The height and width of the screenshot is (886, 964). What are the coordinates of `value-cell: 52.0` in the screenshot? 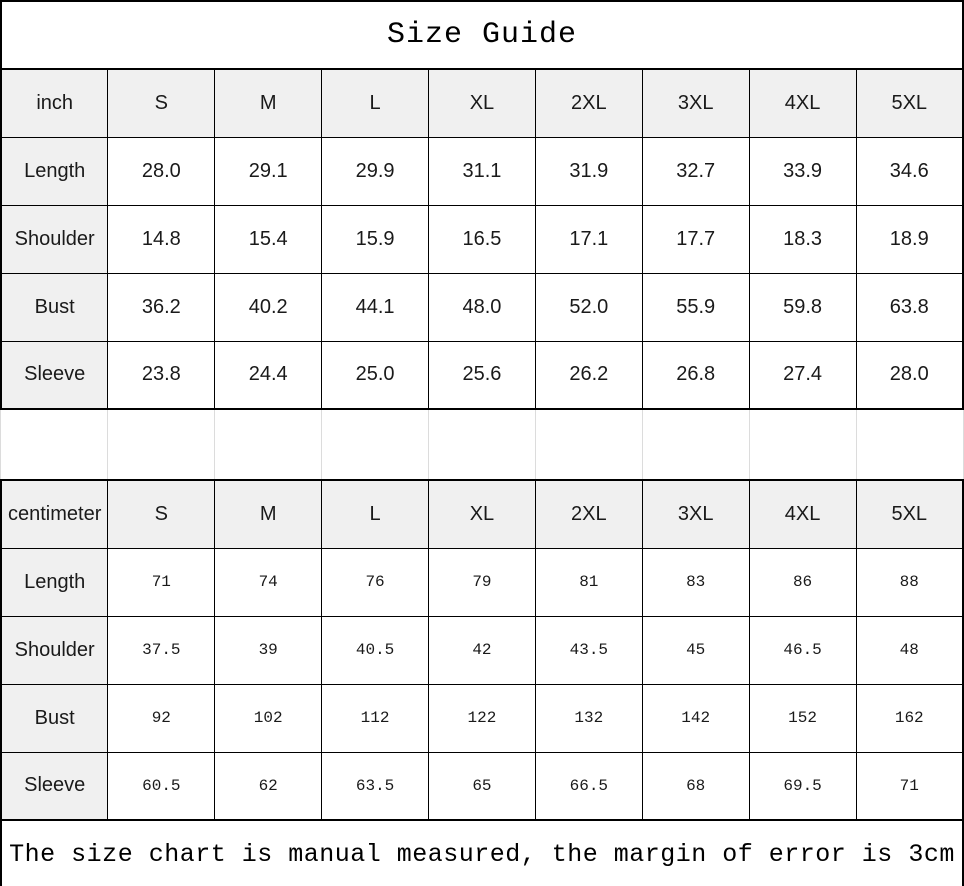 It's located at (588, 307).